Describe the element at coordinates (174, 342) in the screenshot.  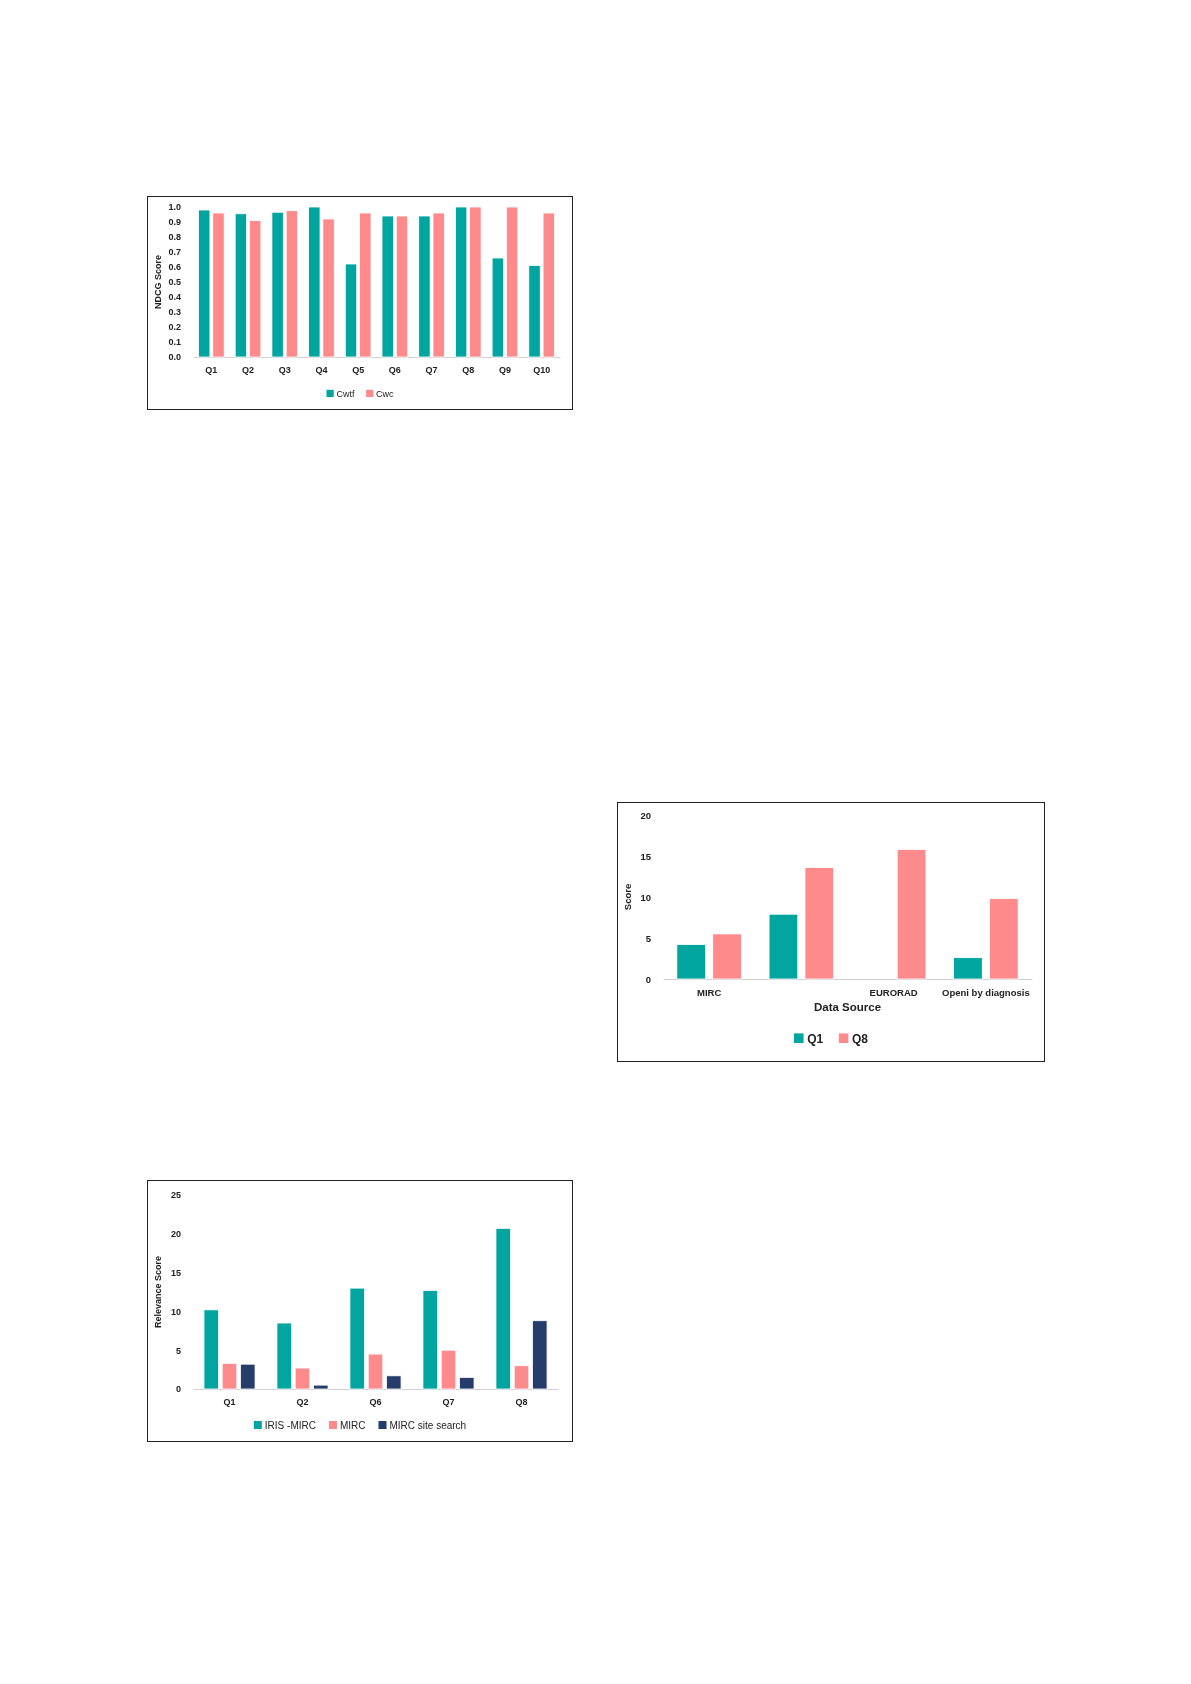
I see `y-tick-label: 0.1` at that location.